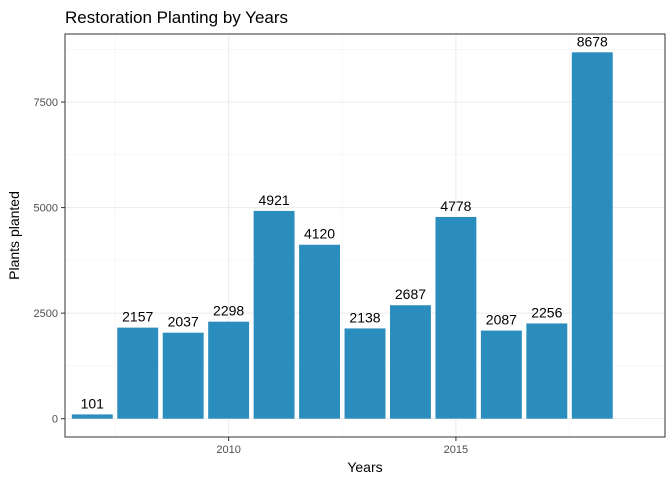 This screenshot has width=672, height=480. What do you see at coordinates (274, 200) in the screenshot?
I see `data-label-2011: 4921` at bounding box center [274, 200].